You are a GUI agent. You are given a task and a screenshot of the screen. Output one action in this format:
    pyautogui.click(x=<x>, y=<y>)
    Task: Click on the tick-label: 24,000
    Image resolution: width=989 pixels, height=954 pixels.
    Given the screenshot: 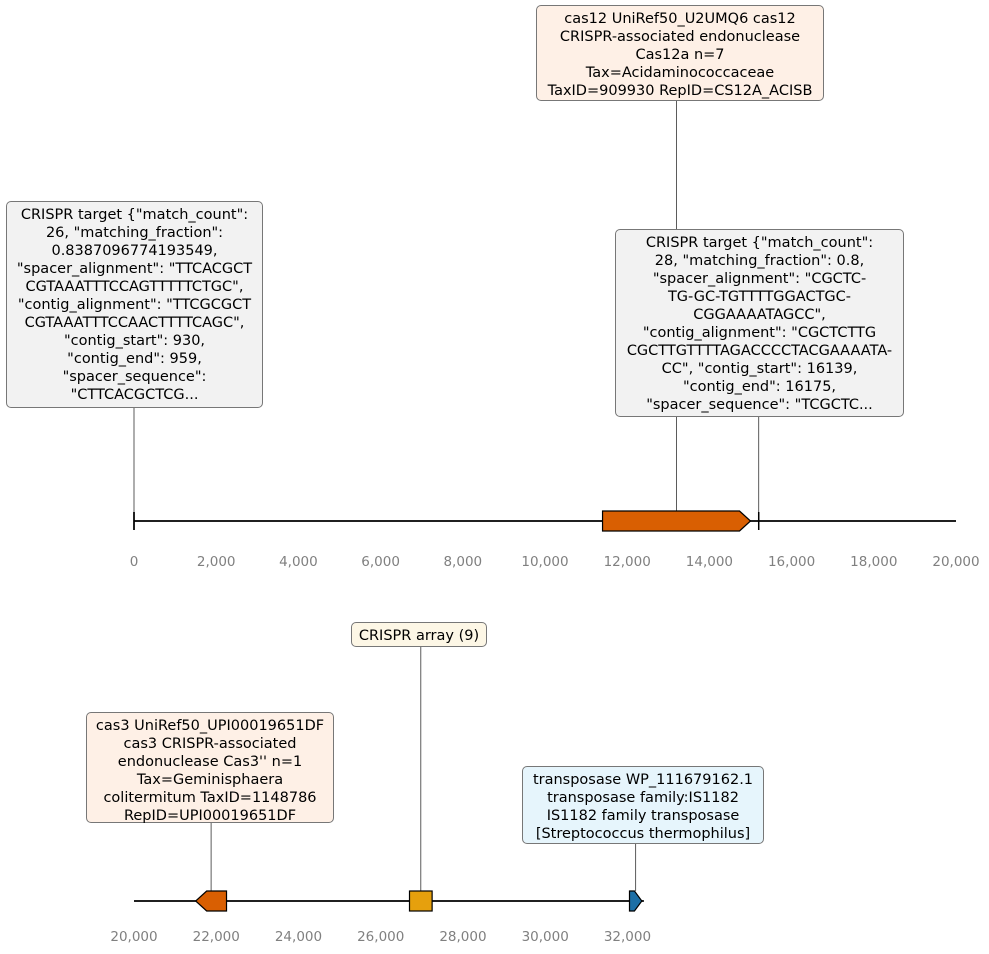 What is the action you would take?
    pyautogui.click(x=298, y=937)
    